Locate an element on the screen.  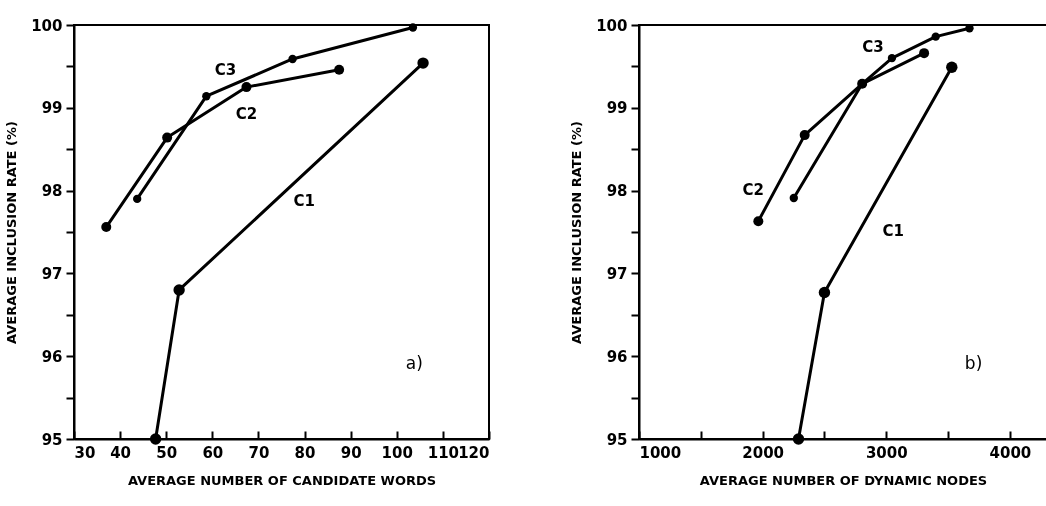
x-tick-label: 120 is located at coordinates (474, 452).